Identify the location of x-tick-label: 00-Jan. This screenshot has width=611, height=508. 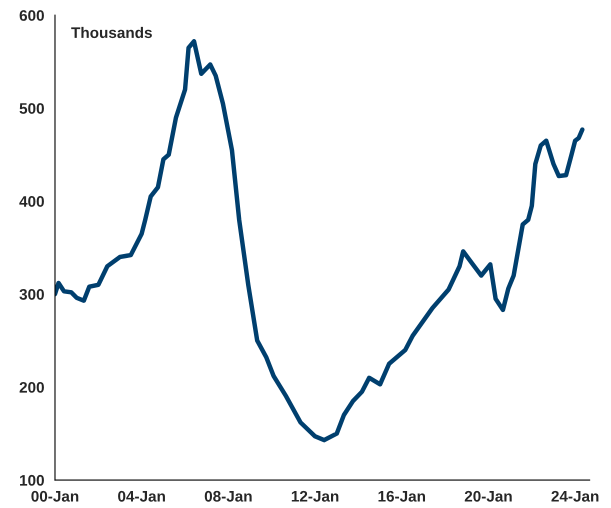
(54, 496).